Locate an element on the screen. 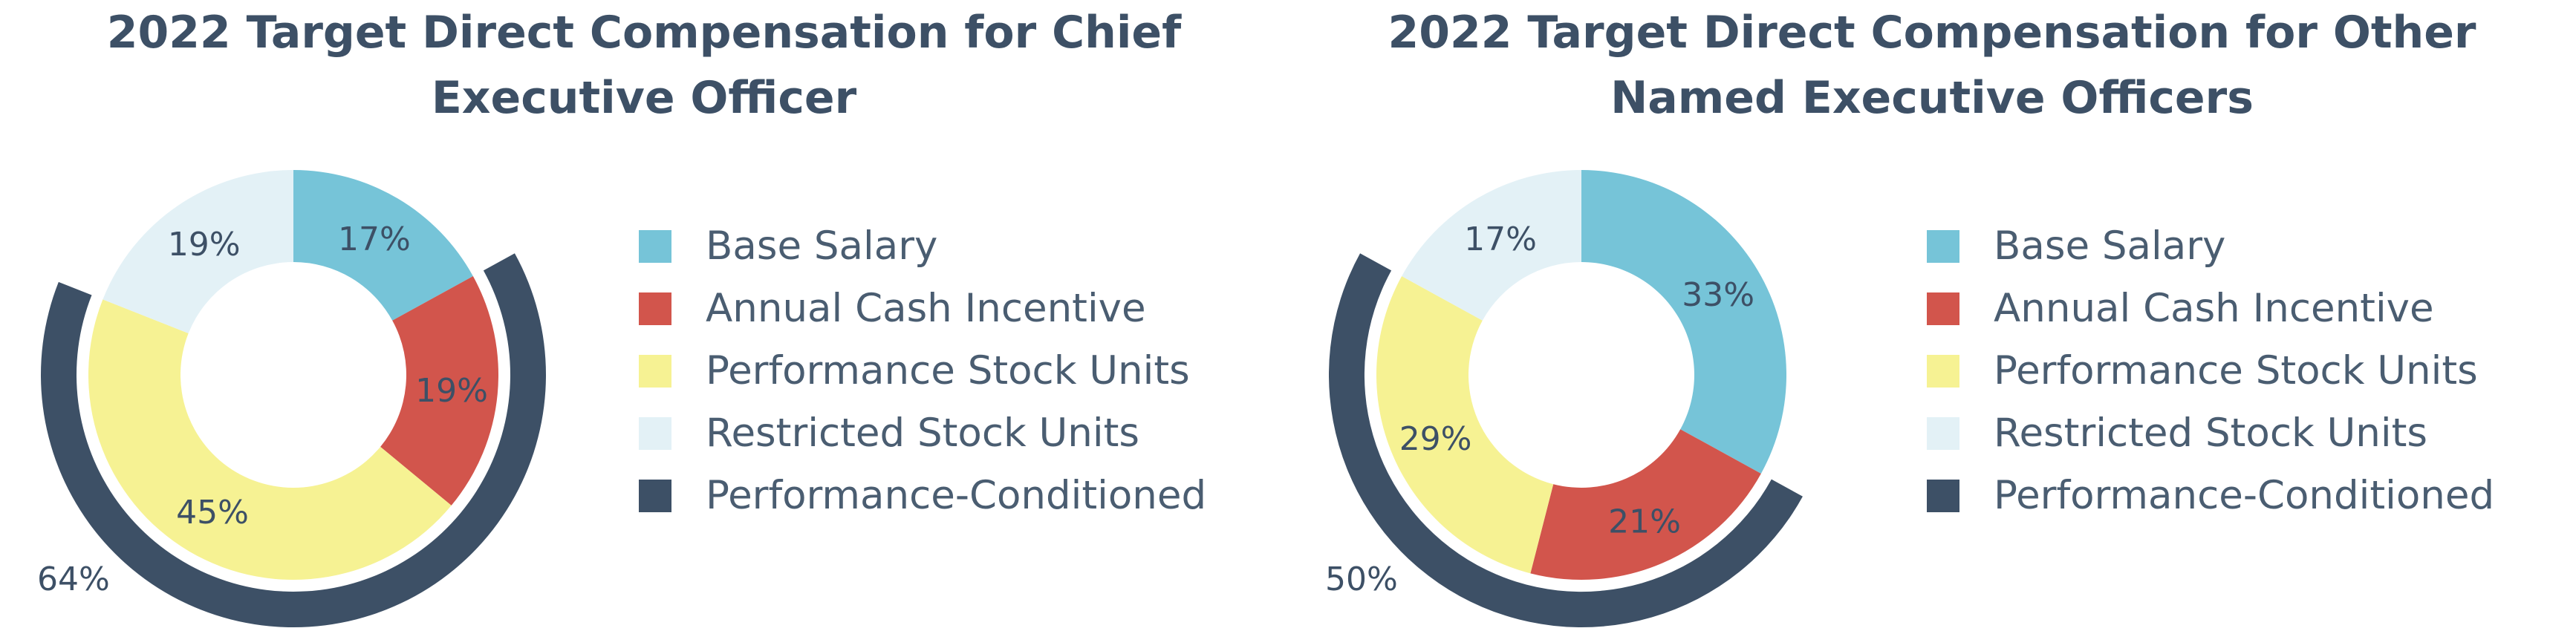 The image size is (2576, 631). donut-chart: 17% 19% 45% 19% 64% is located at coordinates (292, 399).